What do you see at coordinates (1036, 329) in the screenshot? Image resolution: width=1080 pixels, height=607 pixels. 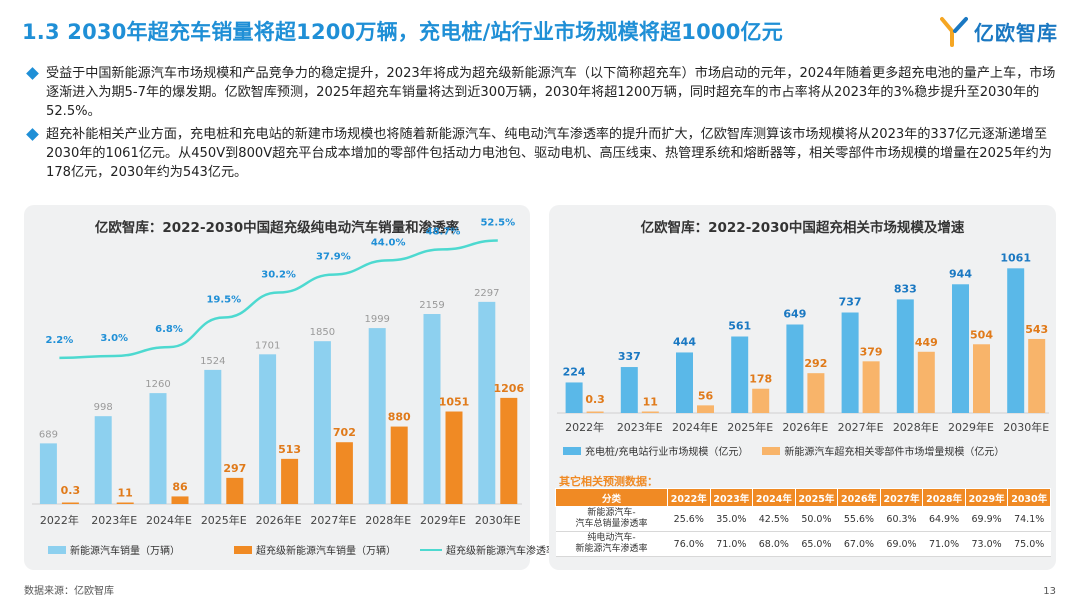 I see `data-label-parts-market: 543` at bounding box center [1036, 329].